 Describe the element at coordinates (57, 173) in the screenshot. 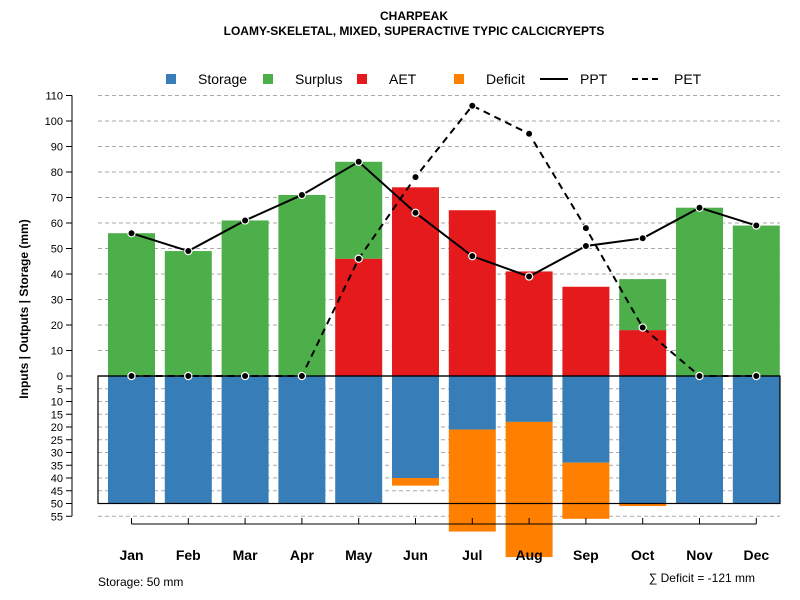

I see `y-tick-label: 80` at that location.